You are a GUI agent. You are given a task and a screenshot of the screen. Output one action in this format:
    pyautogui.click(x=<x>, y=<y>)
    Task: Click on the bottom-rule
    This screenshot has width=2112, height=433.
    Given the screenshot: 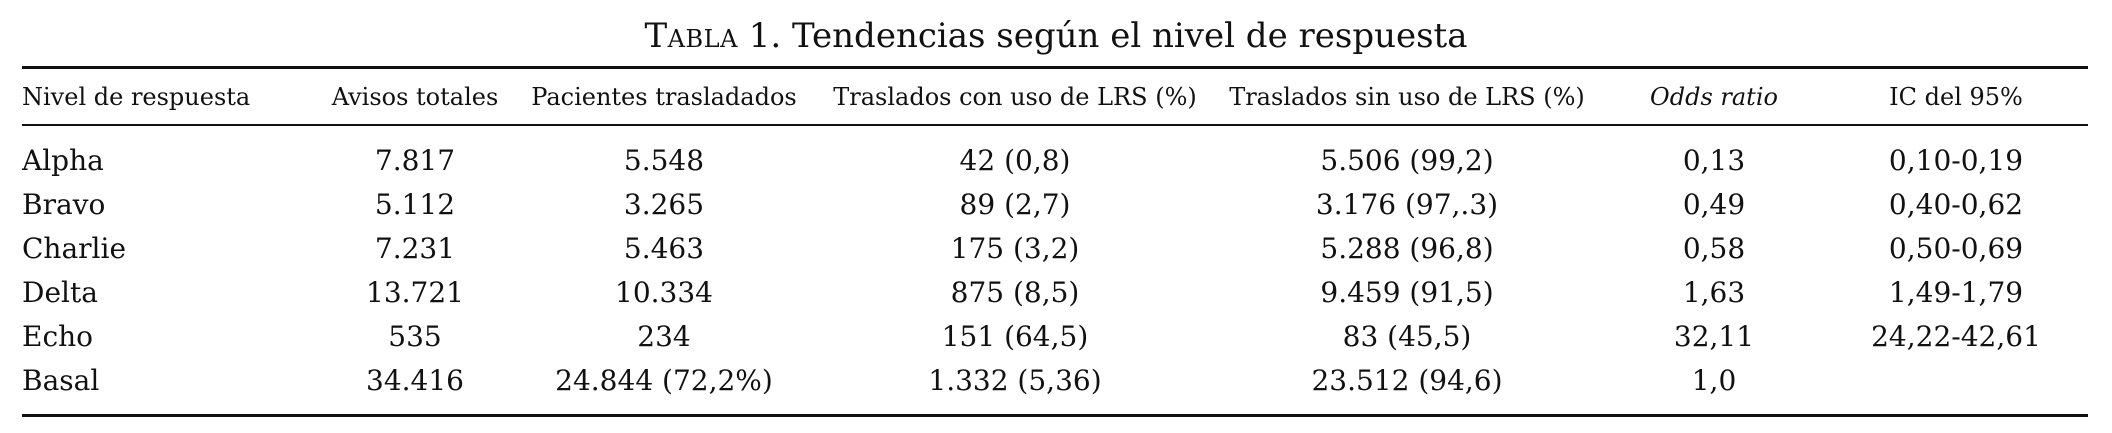 What is the action you would take?
    pyautogui.click(x=1055, y=415)
    